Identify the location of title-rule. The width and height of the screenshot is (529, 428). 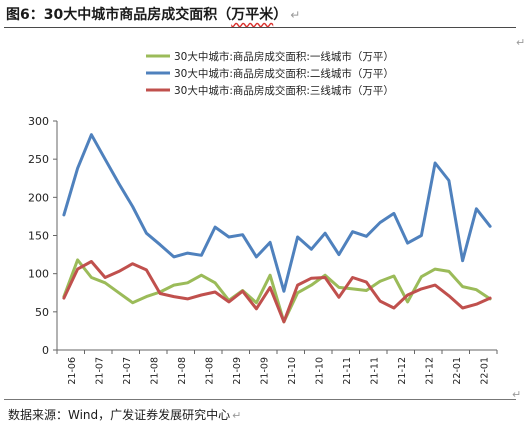
(260, 27).